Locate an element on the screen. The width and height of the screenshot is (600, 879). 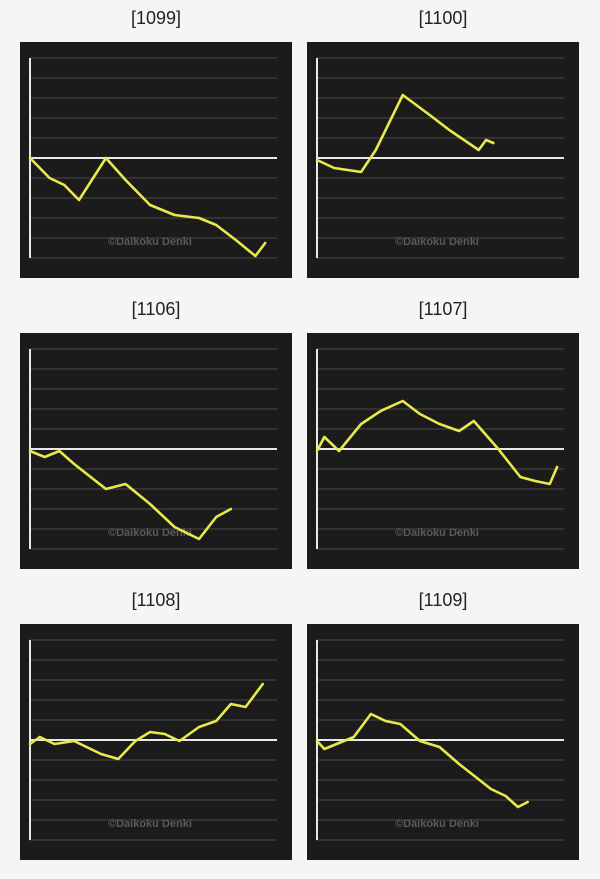
chart-title: [1099] is located at coordinates (156, 18).